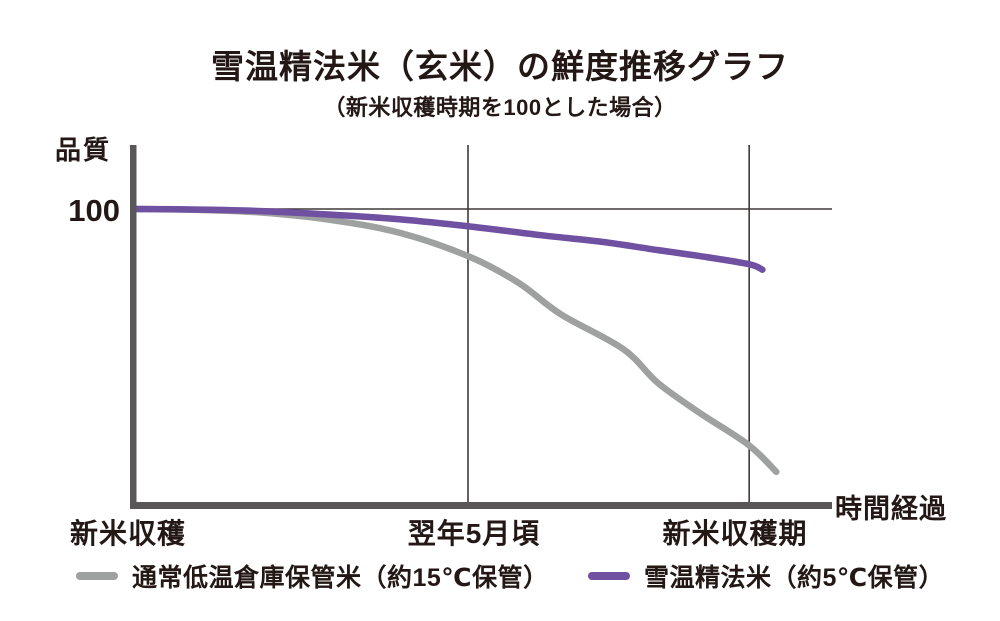  I want to click on x-axis-label: 時間経過, so click(891, 509).